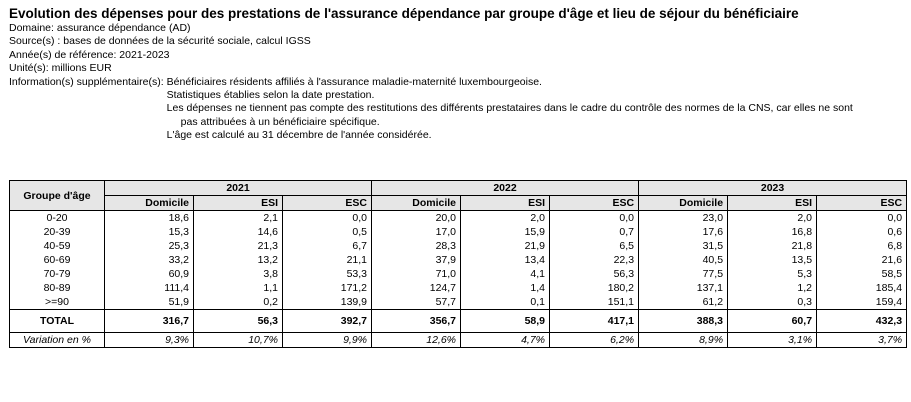  I want to click on table-cell: 3,7%, so click(862, 340).